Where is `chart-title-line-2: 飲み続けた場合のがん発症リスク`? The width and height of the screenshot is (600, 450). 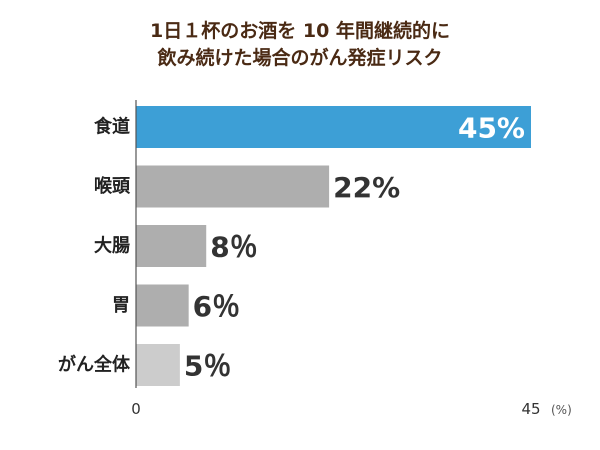 chart-title-line-2: 飲み続けた場合のがん発症リスク is located at coordinates (300, 58).